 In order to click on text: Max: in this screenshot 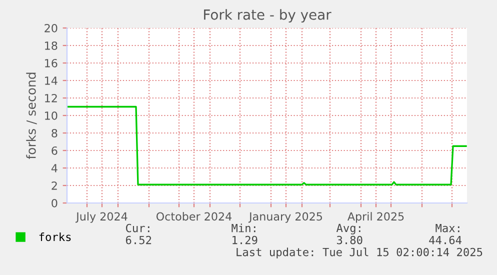, I will do `click(448, 228)`.